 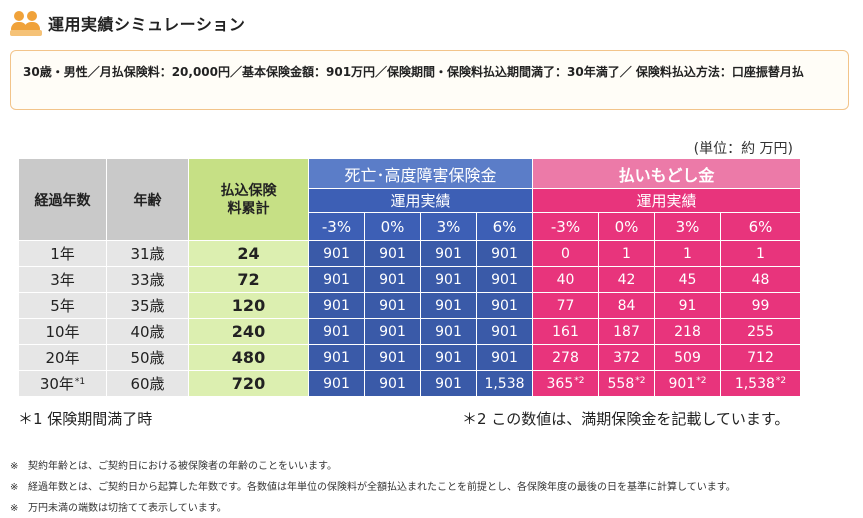 What do you see at coordinates (248, 357) in the screenshot?
I see `cell-paid: 480` at bounding box center [248, 357].